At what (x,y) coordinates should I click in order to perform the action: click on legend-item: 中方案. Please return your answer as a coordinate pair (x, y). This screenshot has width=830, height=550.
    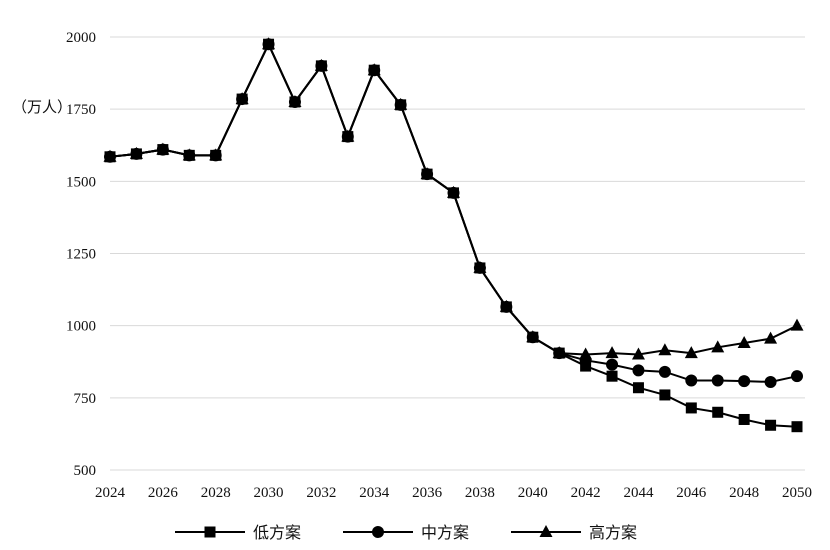
    Looking at the image, I should click on (406, 532).